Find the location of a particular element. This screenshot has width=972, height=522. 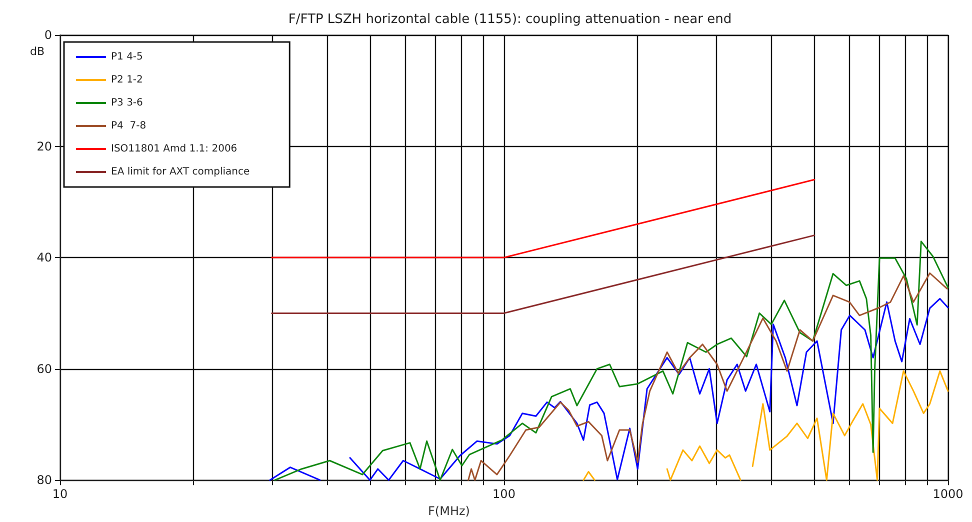

legend-label: P1 4-5 is located at coordinates (127, 57).